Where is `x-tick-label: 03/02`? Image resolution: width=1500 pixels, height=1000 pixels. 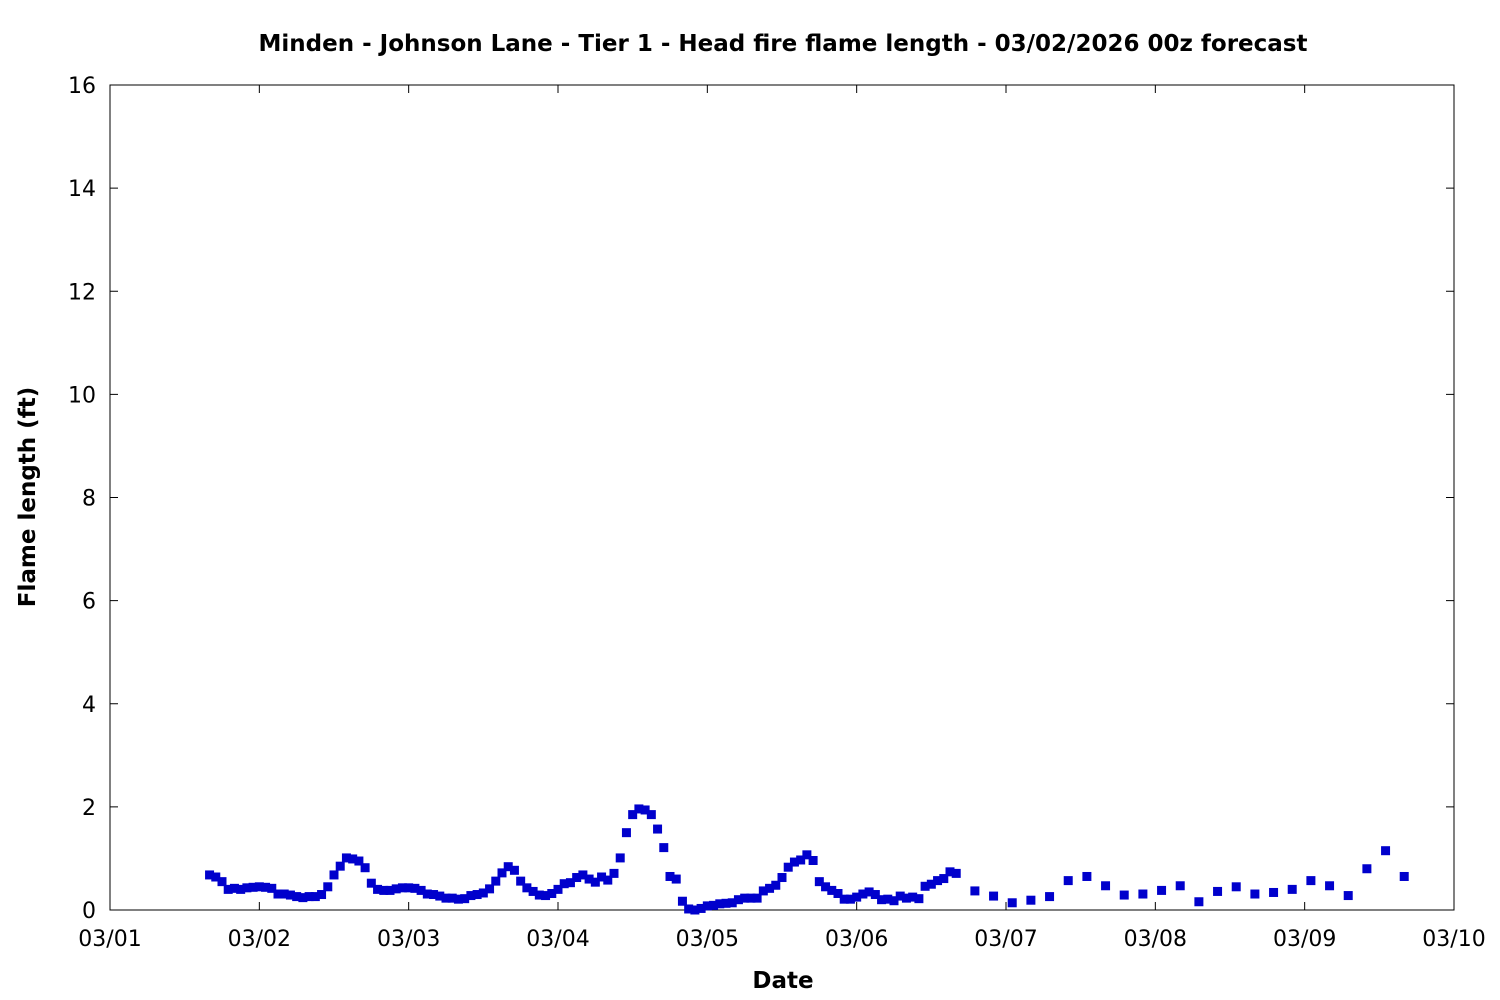
x-tick-label: 03/02 is located at coordinates (259, 939).